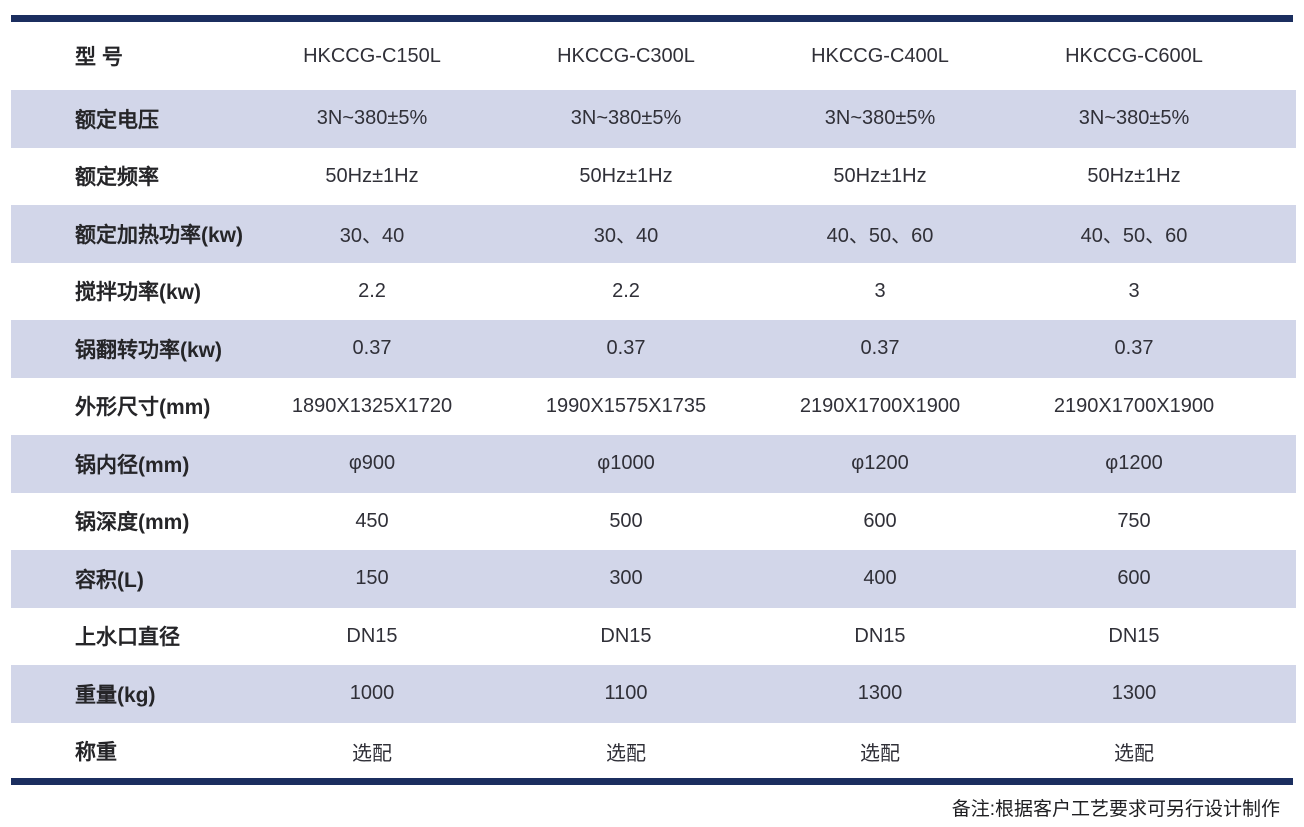  I want to click on row-label: 锅翻转功率(kw), so click(148, 350).